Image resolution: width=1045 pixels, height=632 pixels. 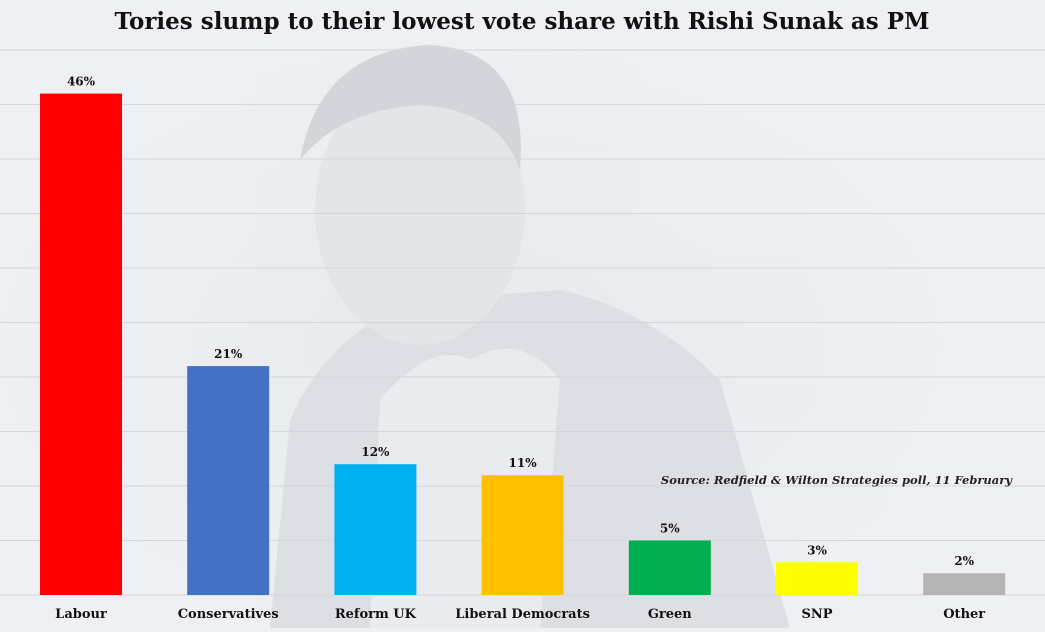 What do you see at coordinates (670, 529) in the screenshot?
I see `value-label: 5%` at bounding box center [670, 529].